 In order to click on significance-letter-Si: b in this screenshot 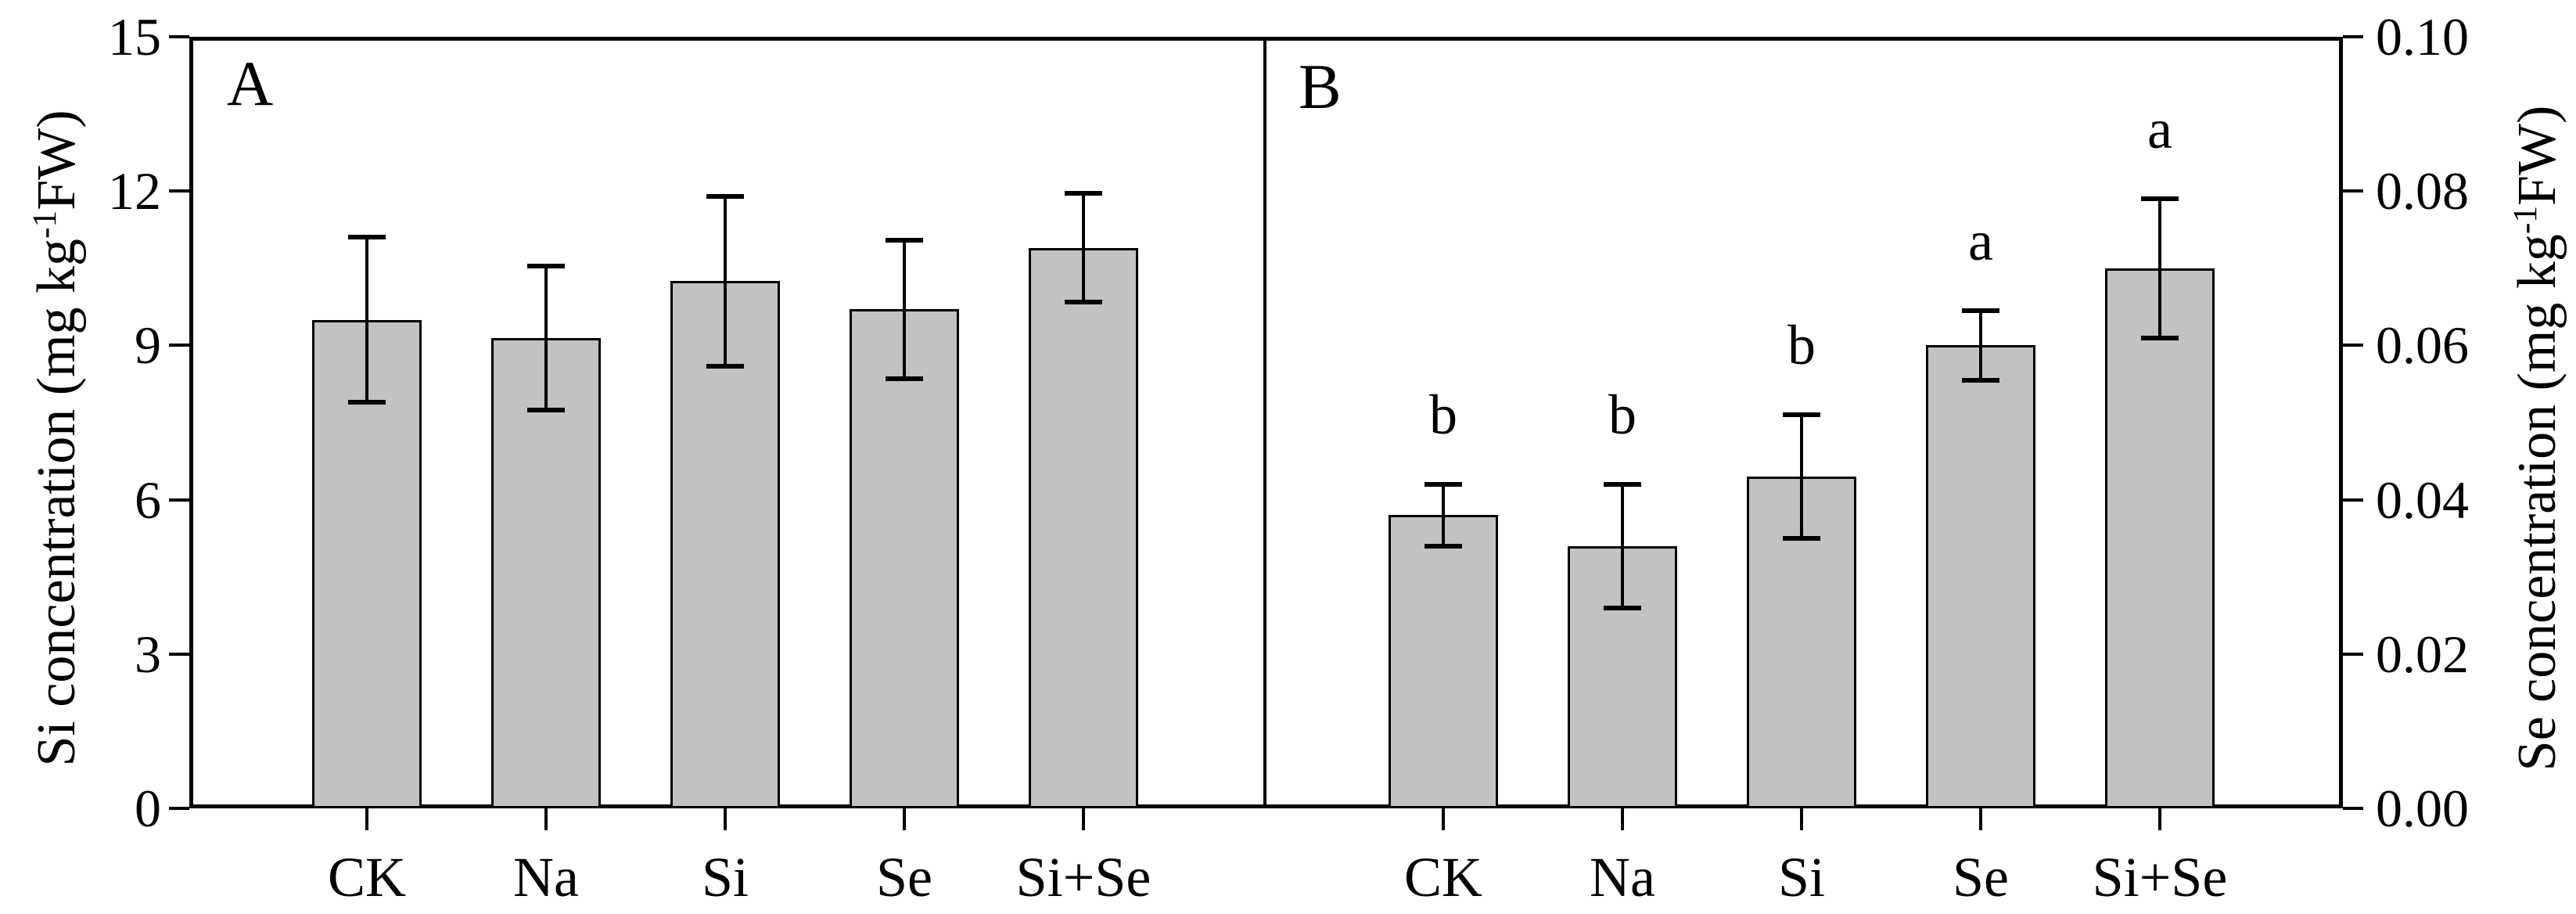, I will do `click(1802, 345)`.